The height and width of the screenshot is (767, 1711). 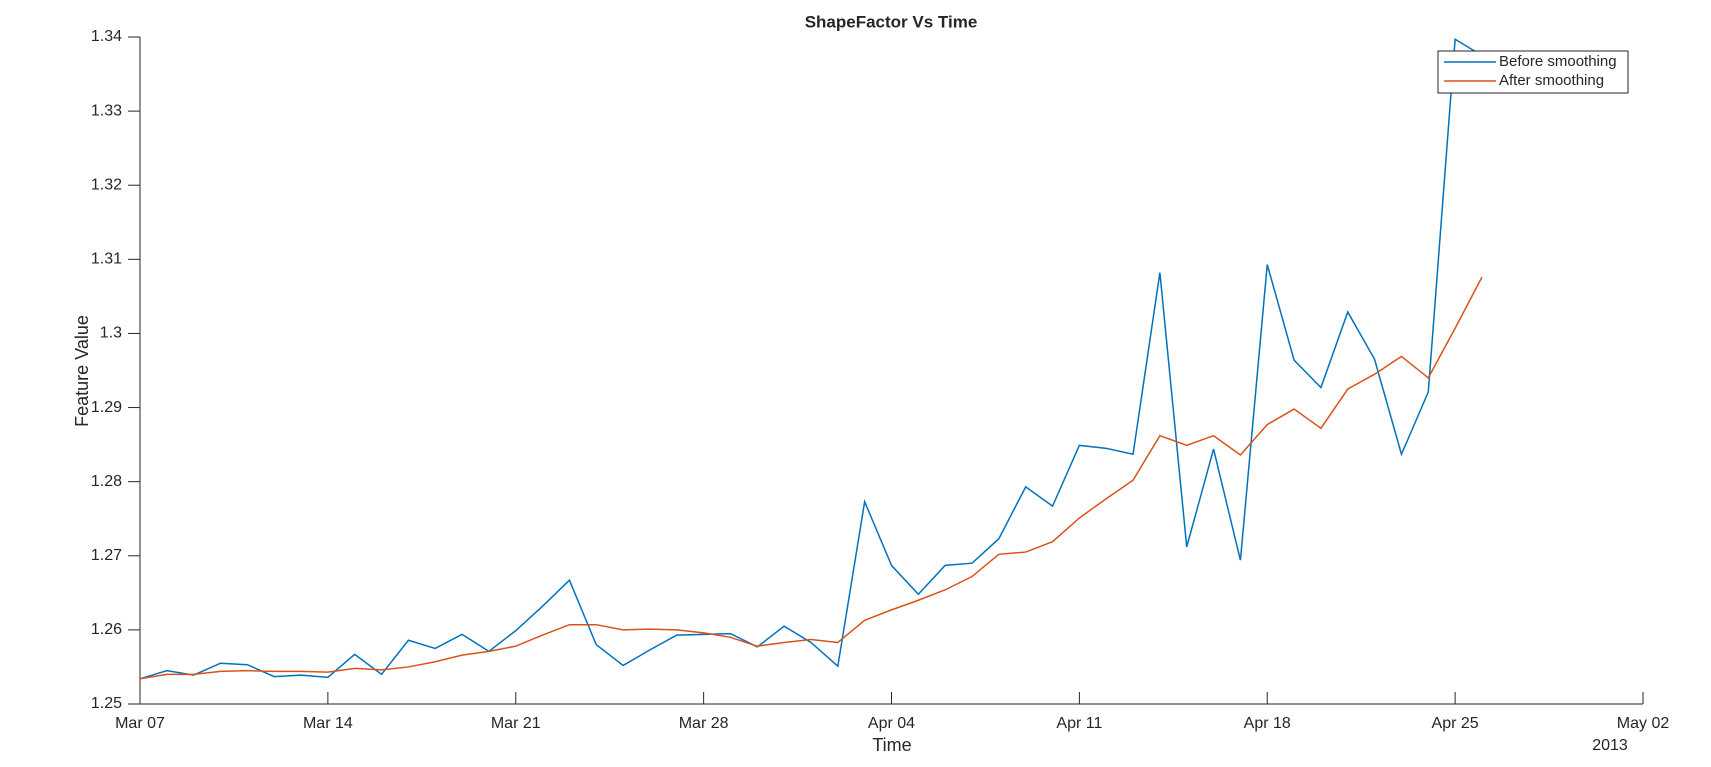 What do you see at coordinates (1643, 723) in the screenshot?
I see `x-tick-label: May 02` at bounding box center [1643, 723].